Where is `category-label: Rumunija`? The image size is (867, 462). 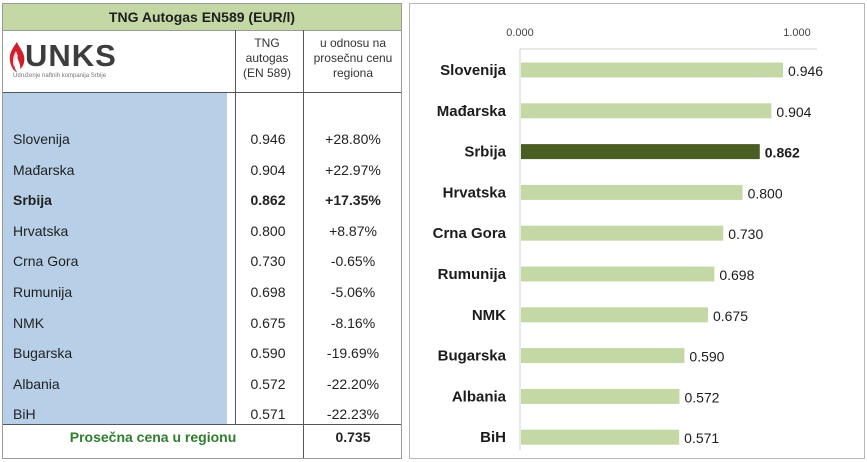
category-label: Rumunija is located at coordinates (472, 274).